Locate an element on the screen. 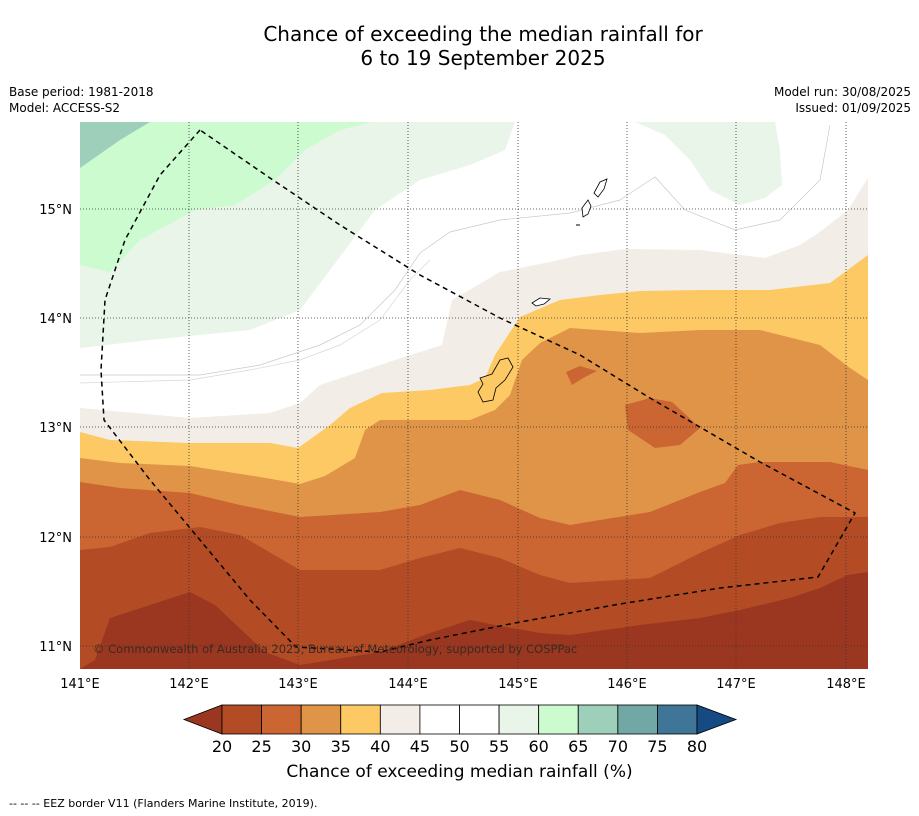 Image resolution: width=919 pixels, height=816 pixels. colorbar-tick-label: 25 is located at coordinates (261, 746).